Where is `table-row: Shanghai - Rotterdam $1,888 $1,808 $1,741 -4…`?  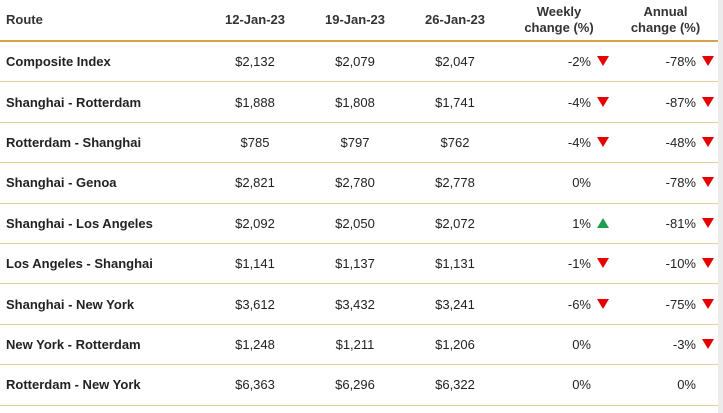 table-row: Shanghai - Rotterdam $1,888 $1,808 $1,741 -4… is located at coordinates (359, 102).